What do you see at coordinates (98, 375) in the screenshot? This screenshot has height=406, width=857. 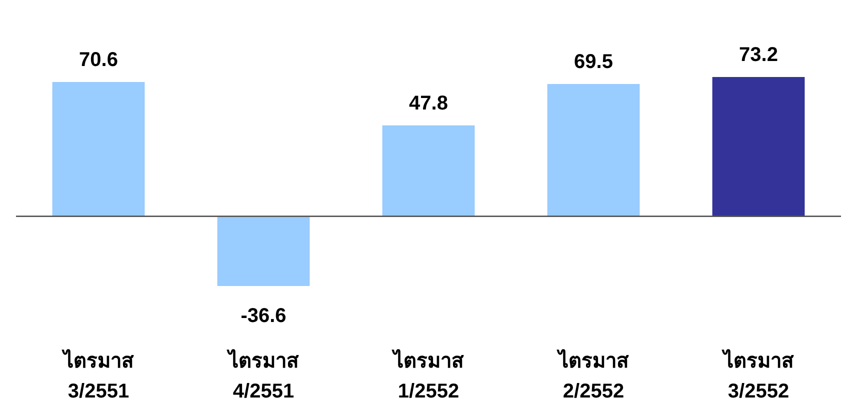 I see `x-tick-label: ไตรมาส 3/2551` at bounding box center [98, 375].